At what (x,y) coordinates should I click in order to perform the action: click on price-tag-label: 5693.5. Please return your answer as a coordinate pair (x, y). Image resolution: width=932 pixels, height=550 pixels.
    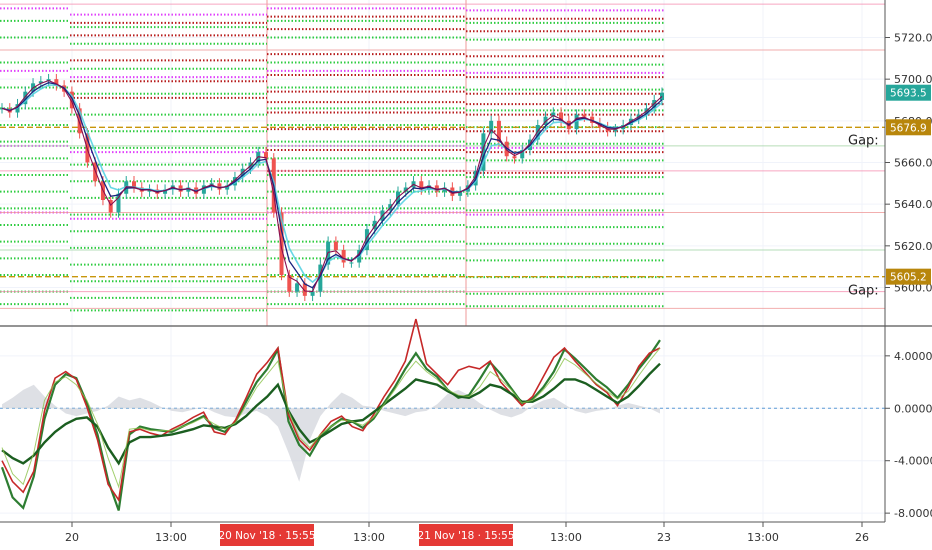
    Looking at the image, I should click on (908, 94).